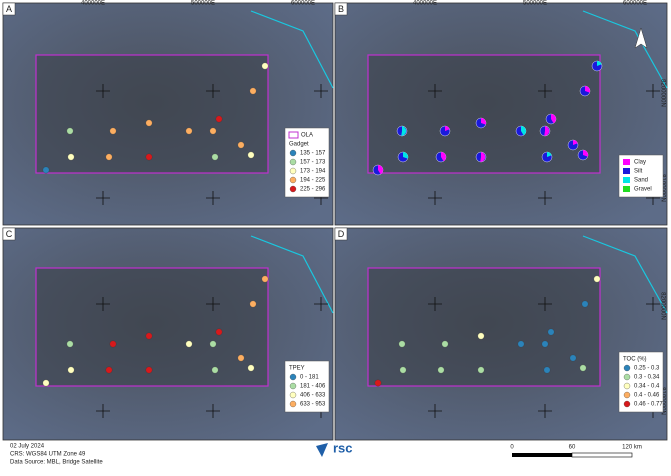  I want to click on north-arrow, so click(641, 38).